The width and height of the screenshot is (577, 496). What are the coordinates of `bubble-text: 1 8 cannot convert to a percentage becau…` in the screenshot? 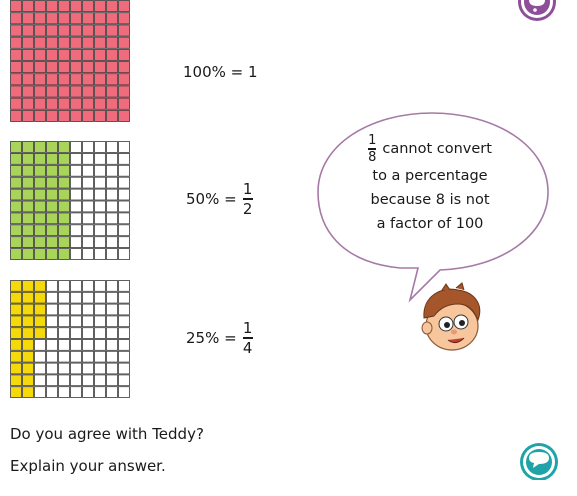 It's located at (430, 182).